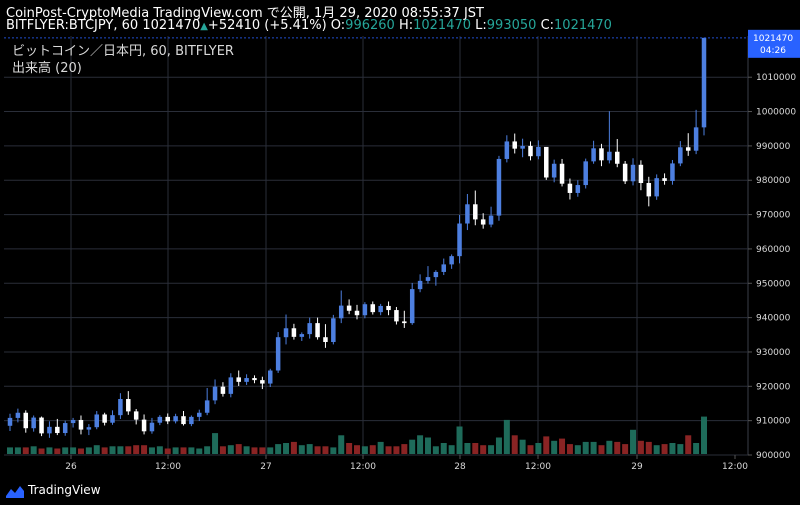 The image size is (800, 505). What do you see at coordinates (406, 25) in the screenshot?
I see `high-label: H:` at bounding box center [406, 25].